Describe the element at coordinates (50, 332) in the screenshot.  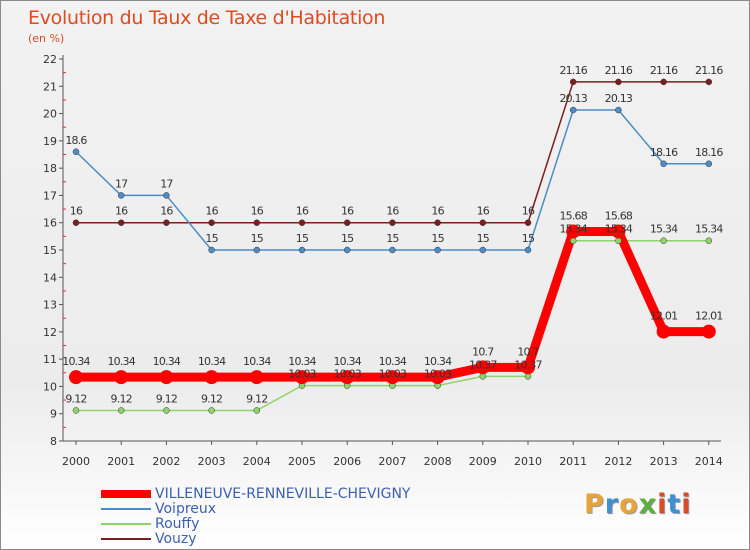
I see `y-tick-label: 12` at that location.